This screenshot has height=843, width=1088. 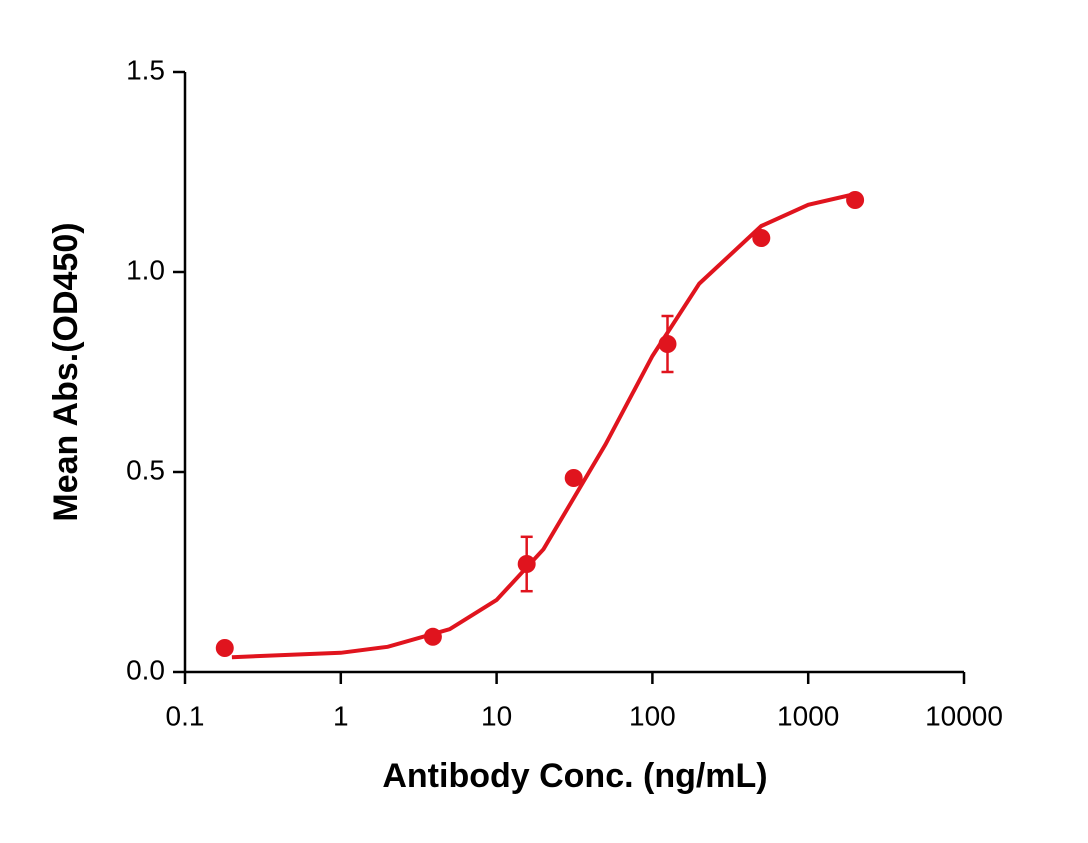 I want to click on y-tick-label: 1.0, so click(x=145, y=269).